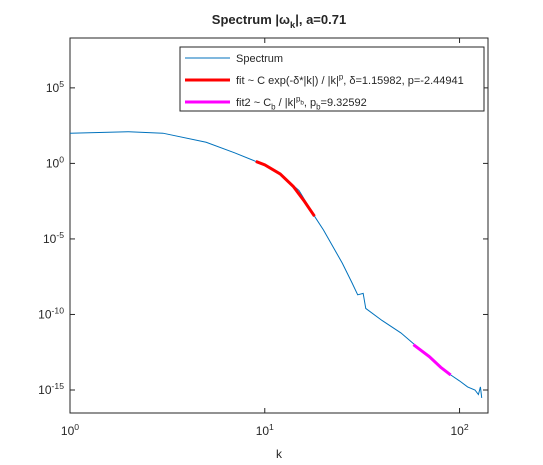 This screenshot has width=543, height=465. What do you see at coordinates (459, 430) in the screenshot?
I see `x-tick-label: 102​` at bounding box center [459, 430].